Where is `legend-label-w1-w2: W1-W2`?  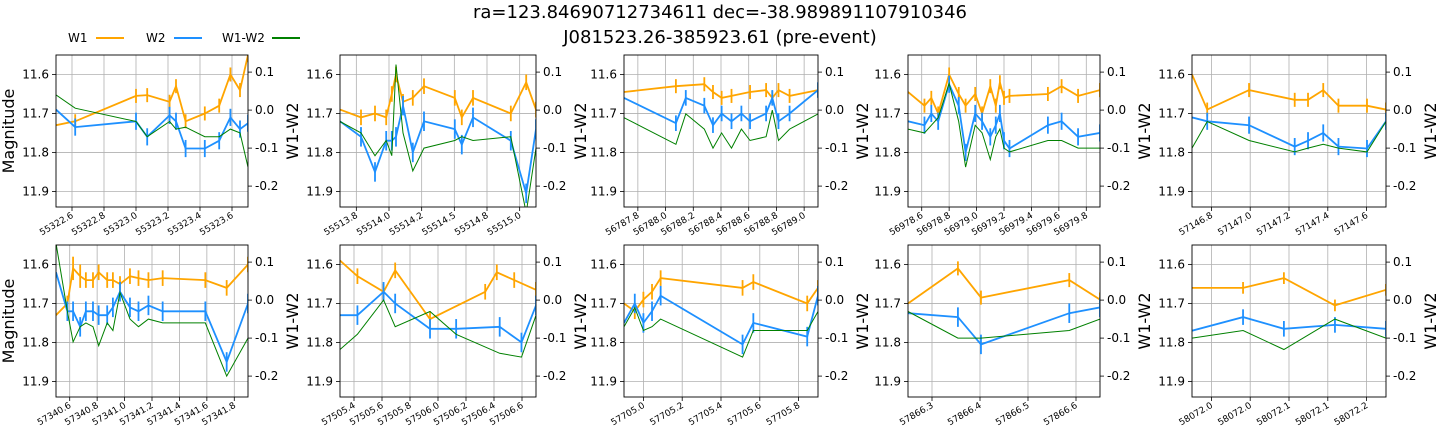 legend-label-w1-w2: W1-W2 is located at coordinates (243, 38).